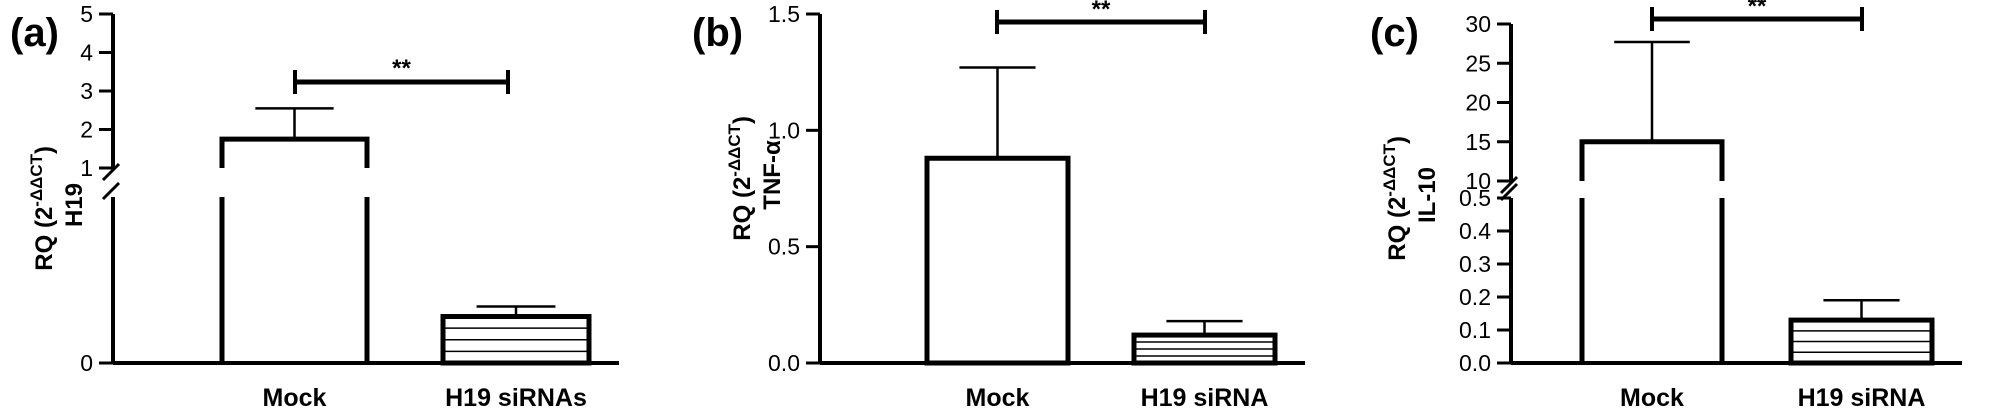  What do you see at coordinates (34, 33) in the screenshot?
I see `panel-a-label: (a)` at bounding box center [34, 33].